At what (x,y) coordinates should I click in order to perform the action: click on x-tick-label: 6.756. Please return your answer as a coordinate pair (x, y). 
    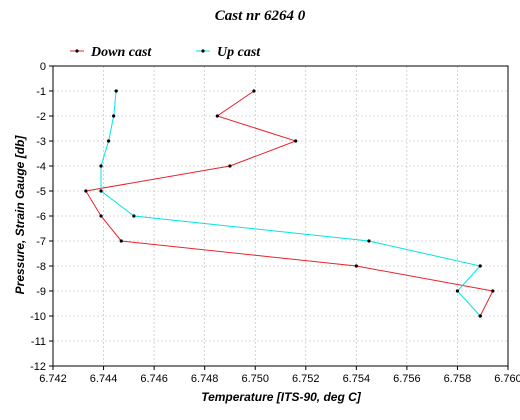
    Looking at the image, I should click on (407, 379).